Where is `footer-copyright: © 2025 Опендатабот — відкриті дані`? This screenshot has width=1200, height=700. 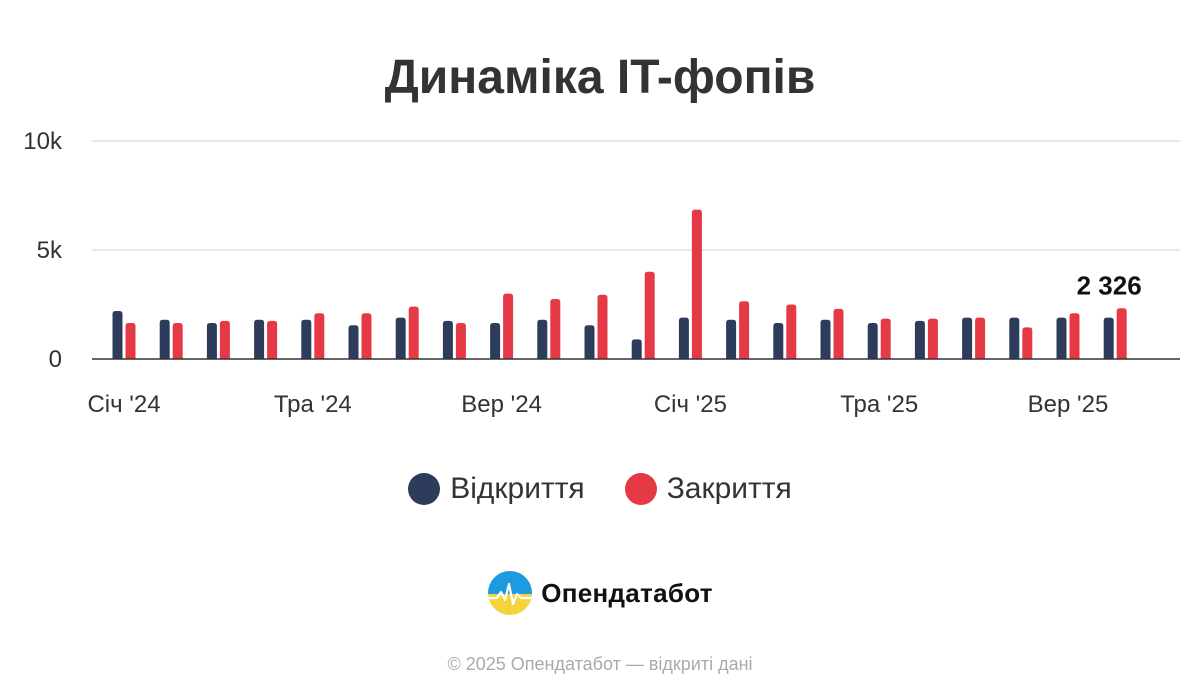 footer-copyright: © 2025 Опендатабот — відкриті дані is located at coordinates (600, 664).